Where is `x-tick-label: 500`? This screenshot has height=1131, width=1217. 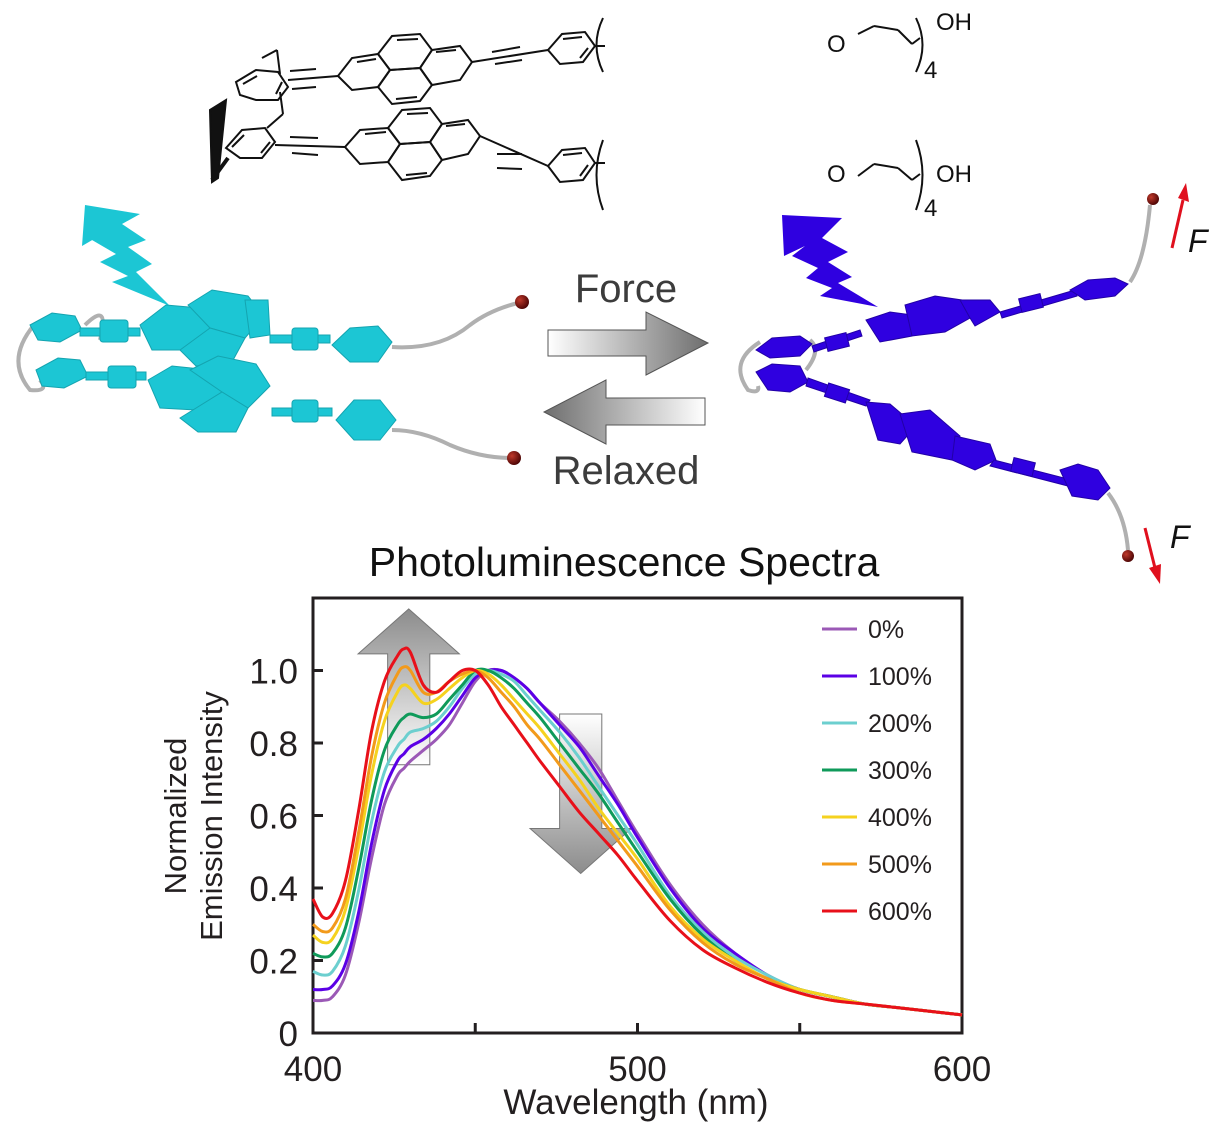
x-tick-label: 500 is located at coordinates (637, 1069).